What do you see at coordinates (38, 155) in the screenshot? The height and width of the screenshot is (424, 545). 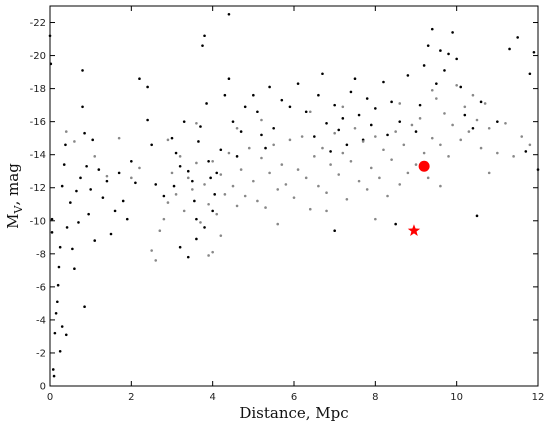 I see `y-tick-label: -14` at bounding box center [38, 155].